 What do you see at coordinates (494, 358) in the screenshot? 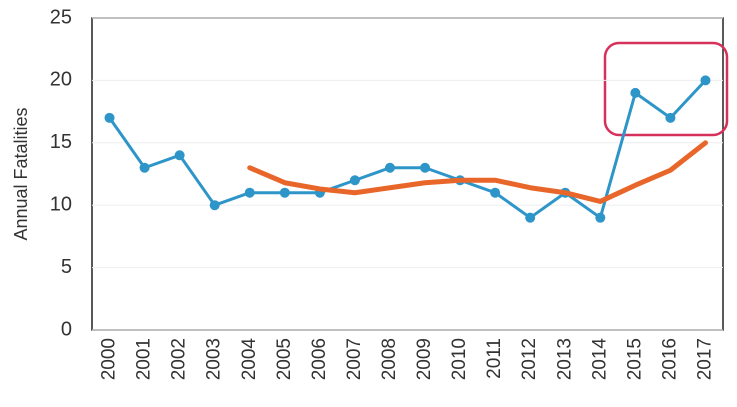
I see `x-tick-label: 2011` at bounding box center [494, 358].